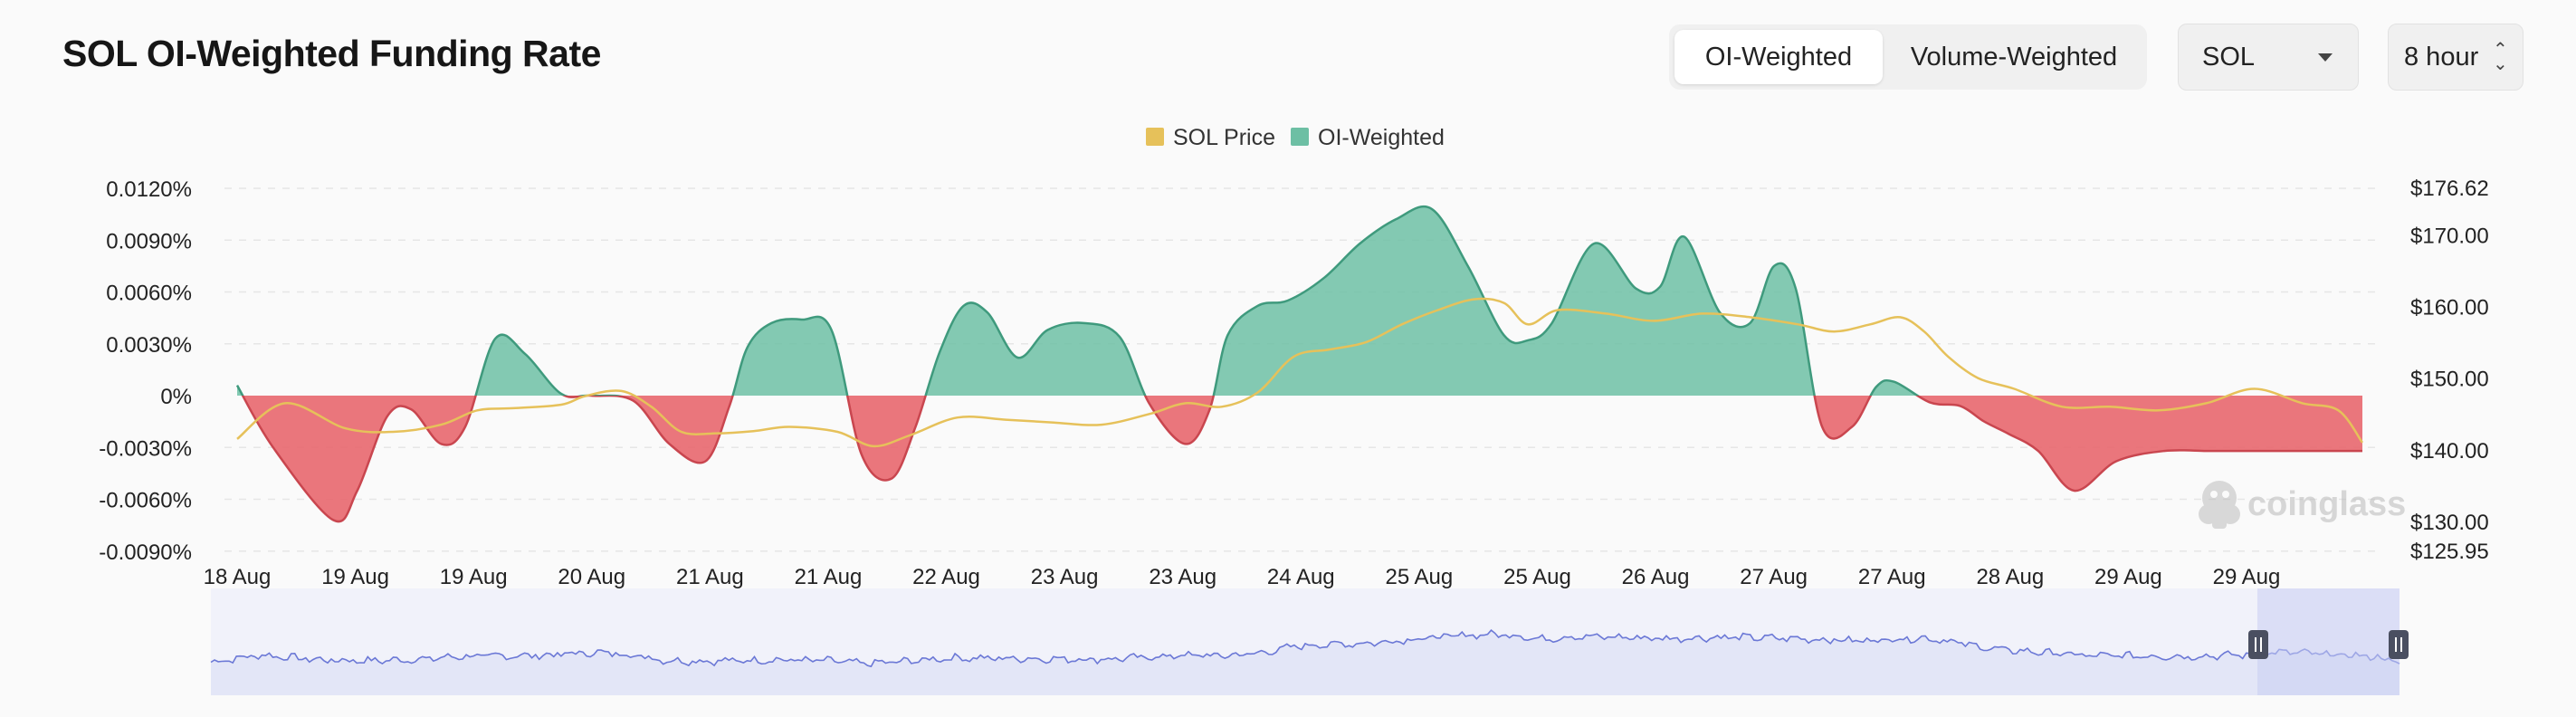  What do you see at coordinates (149, 345) in the screenshot?
I see `y-left-tick-label: 0.0030%` at bounding box center [149, 345].